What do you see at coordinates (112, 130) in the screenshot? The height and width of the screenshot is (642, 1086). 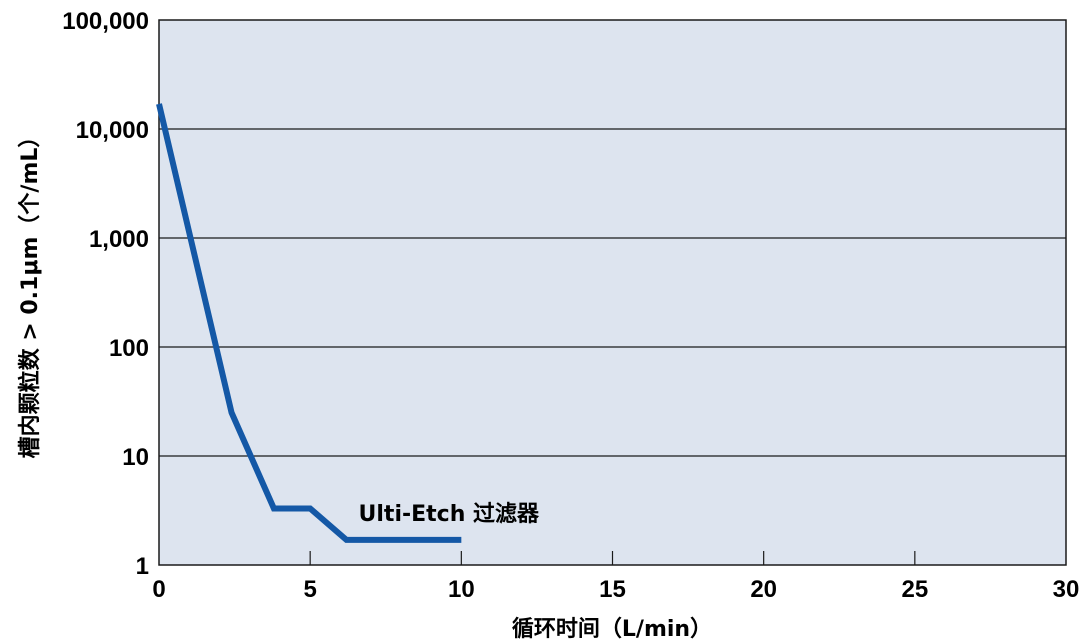 I see `y-tick-label: 10,000` at bounding box center [112, 130].